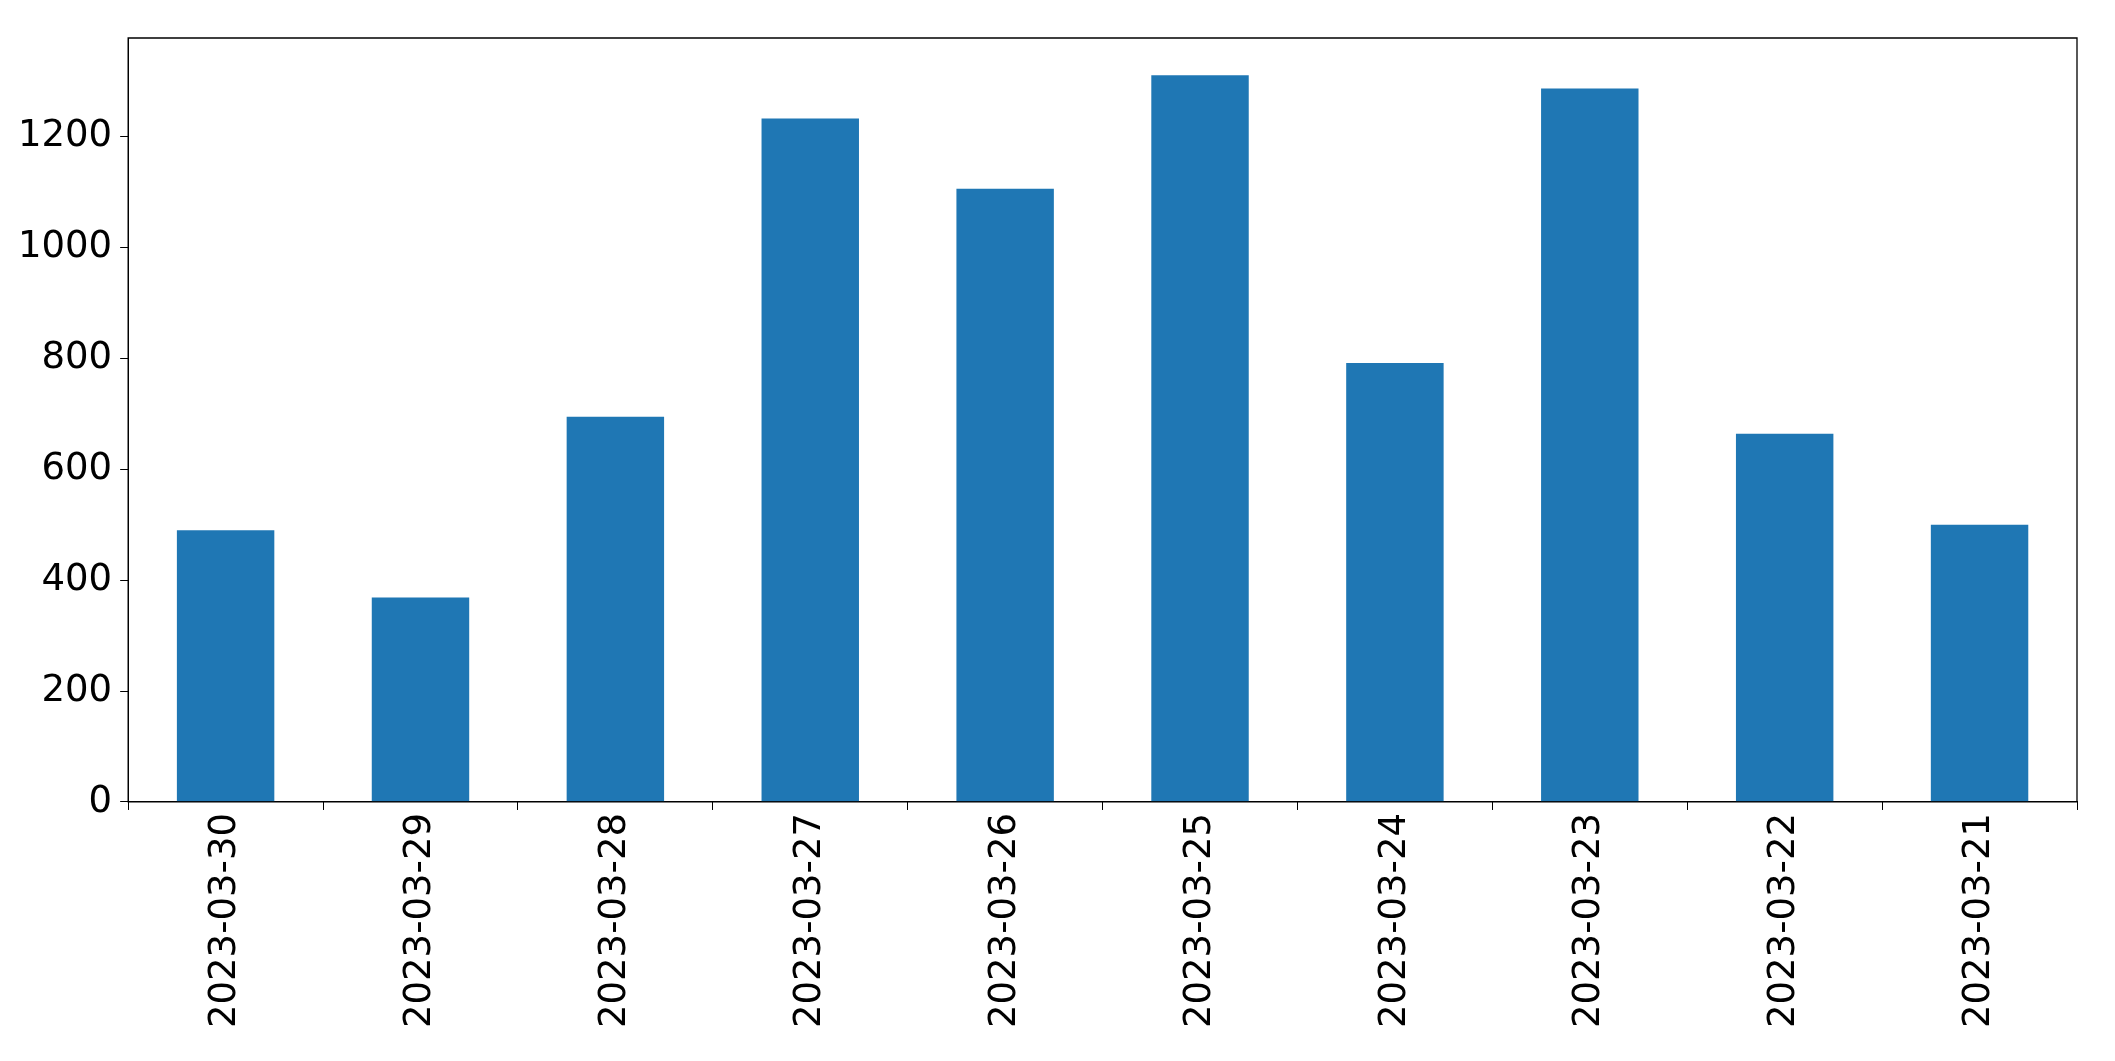 The height and width of the screenshot is (1061, 2115). I want to click on y-tick-label: 800, so click(77, 356).